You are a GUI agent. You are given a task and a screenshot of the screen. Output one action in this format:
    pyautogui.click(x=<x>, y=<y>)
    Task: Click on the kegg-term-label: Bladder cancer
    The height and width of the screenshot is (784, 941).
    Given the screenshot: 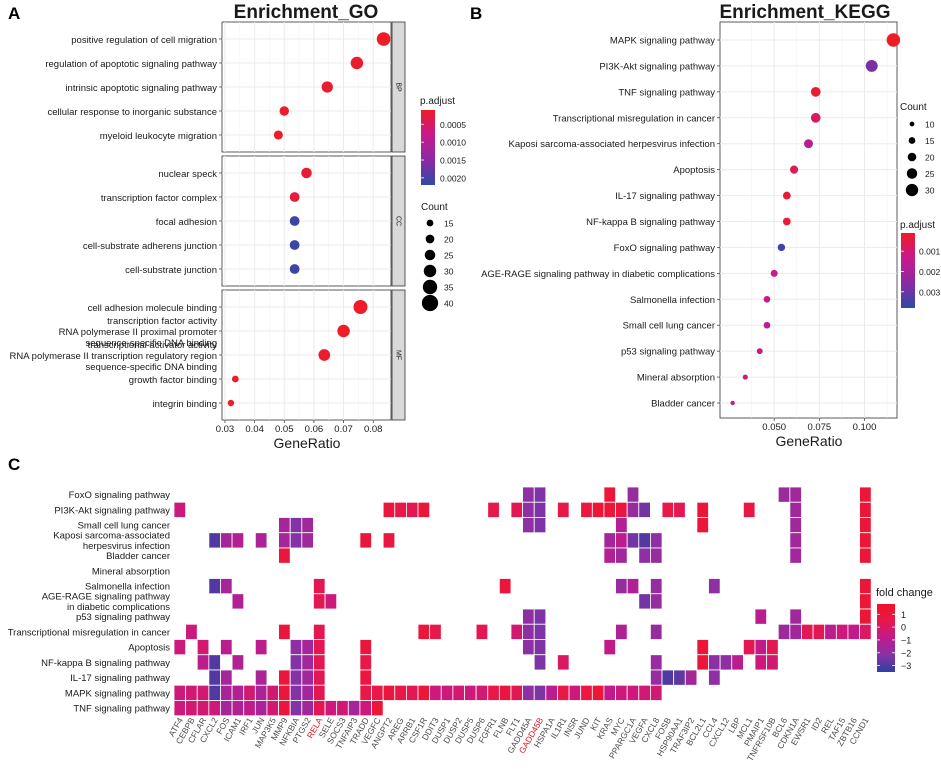 What is the action you would take?
    pyautogui.click(x=683, y=404)
    